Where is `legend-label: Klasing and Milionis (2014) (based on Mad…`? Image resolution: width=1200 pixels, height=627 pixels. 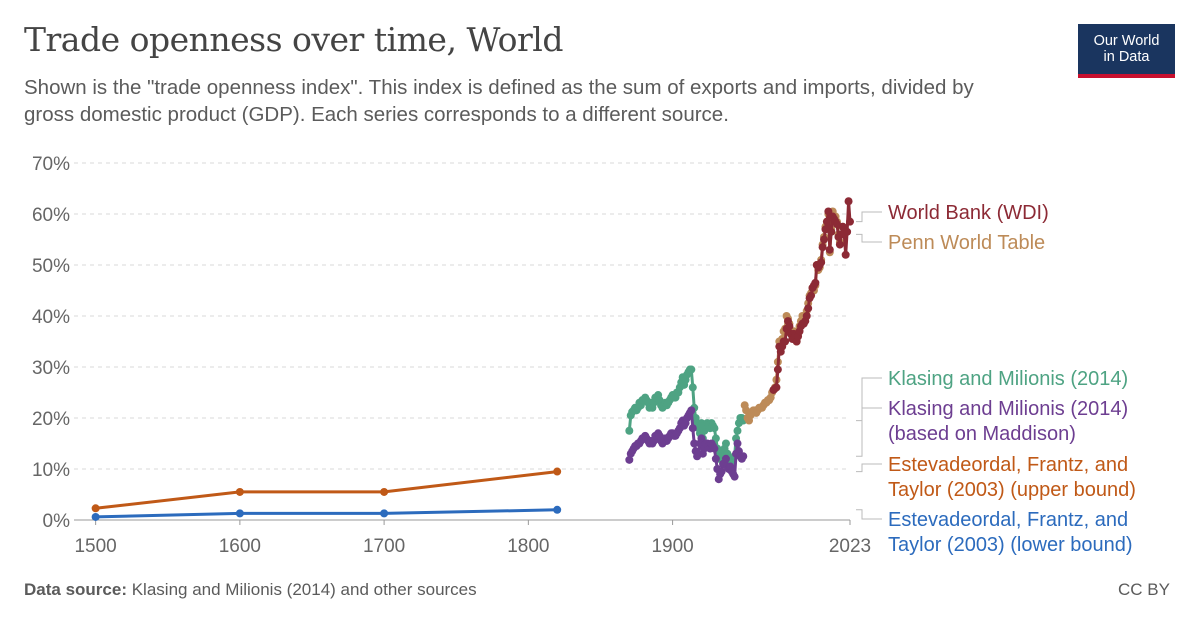 legend-label: Klasing and Milionis (2014) (based on Mad… is located at coordinates (1008, 421).